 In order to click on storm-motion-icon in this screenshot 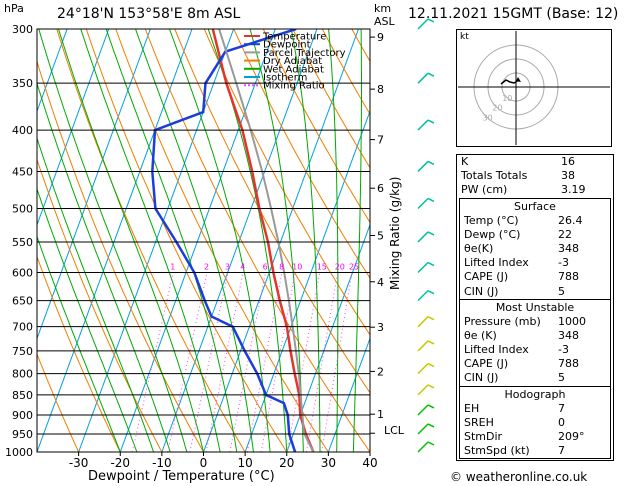, I will do `click(518, 79)`.